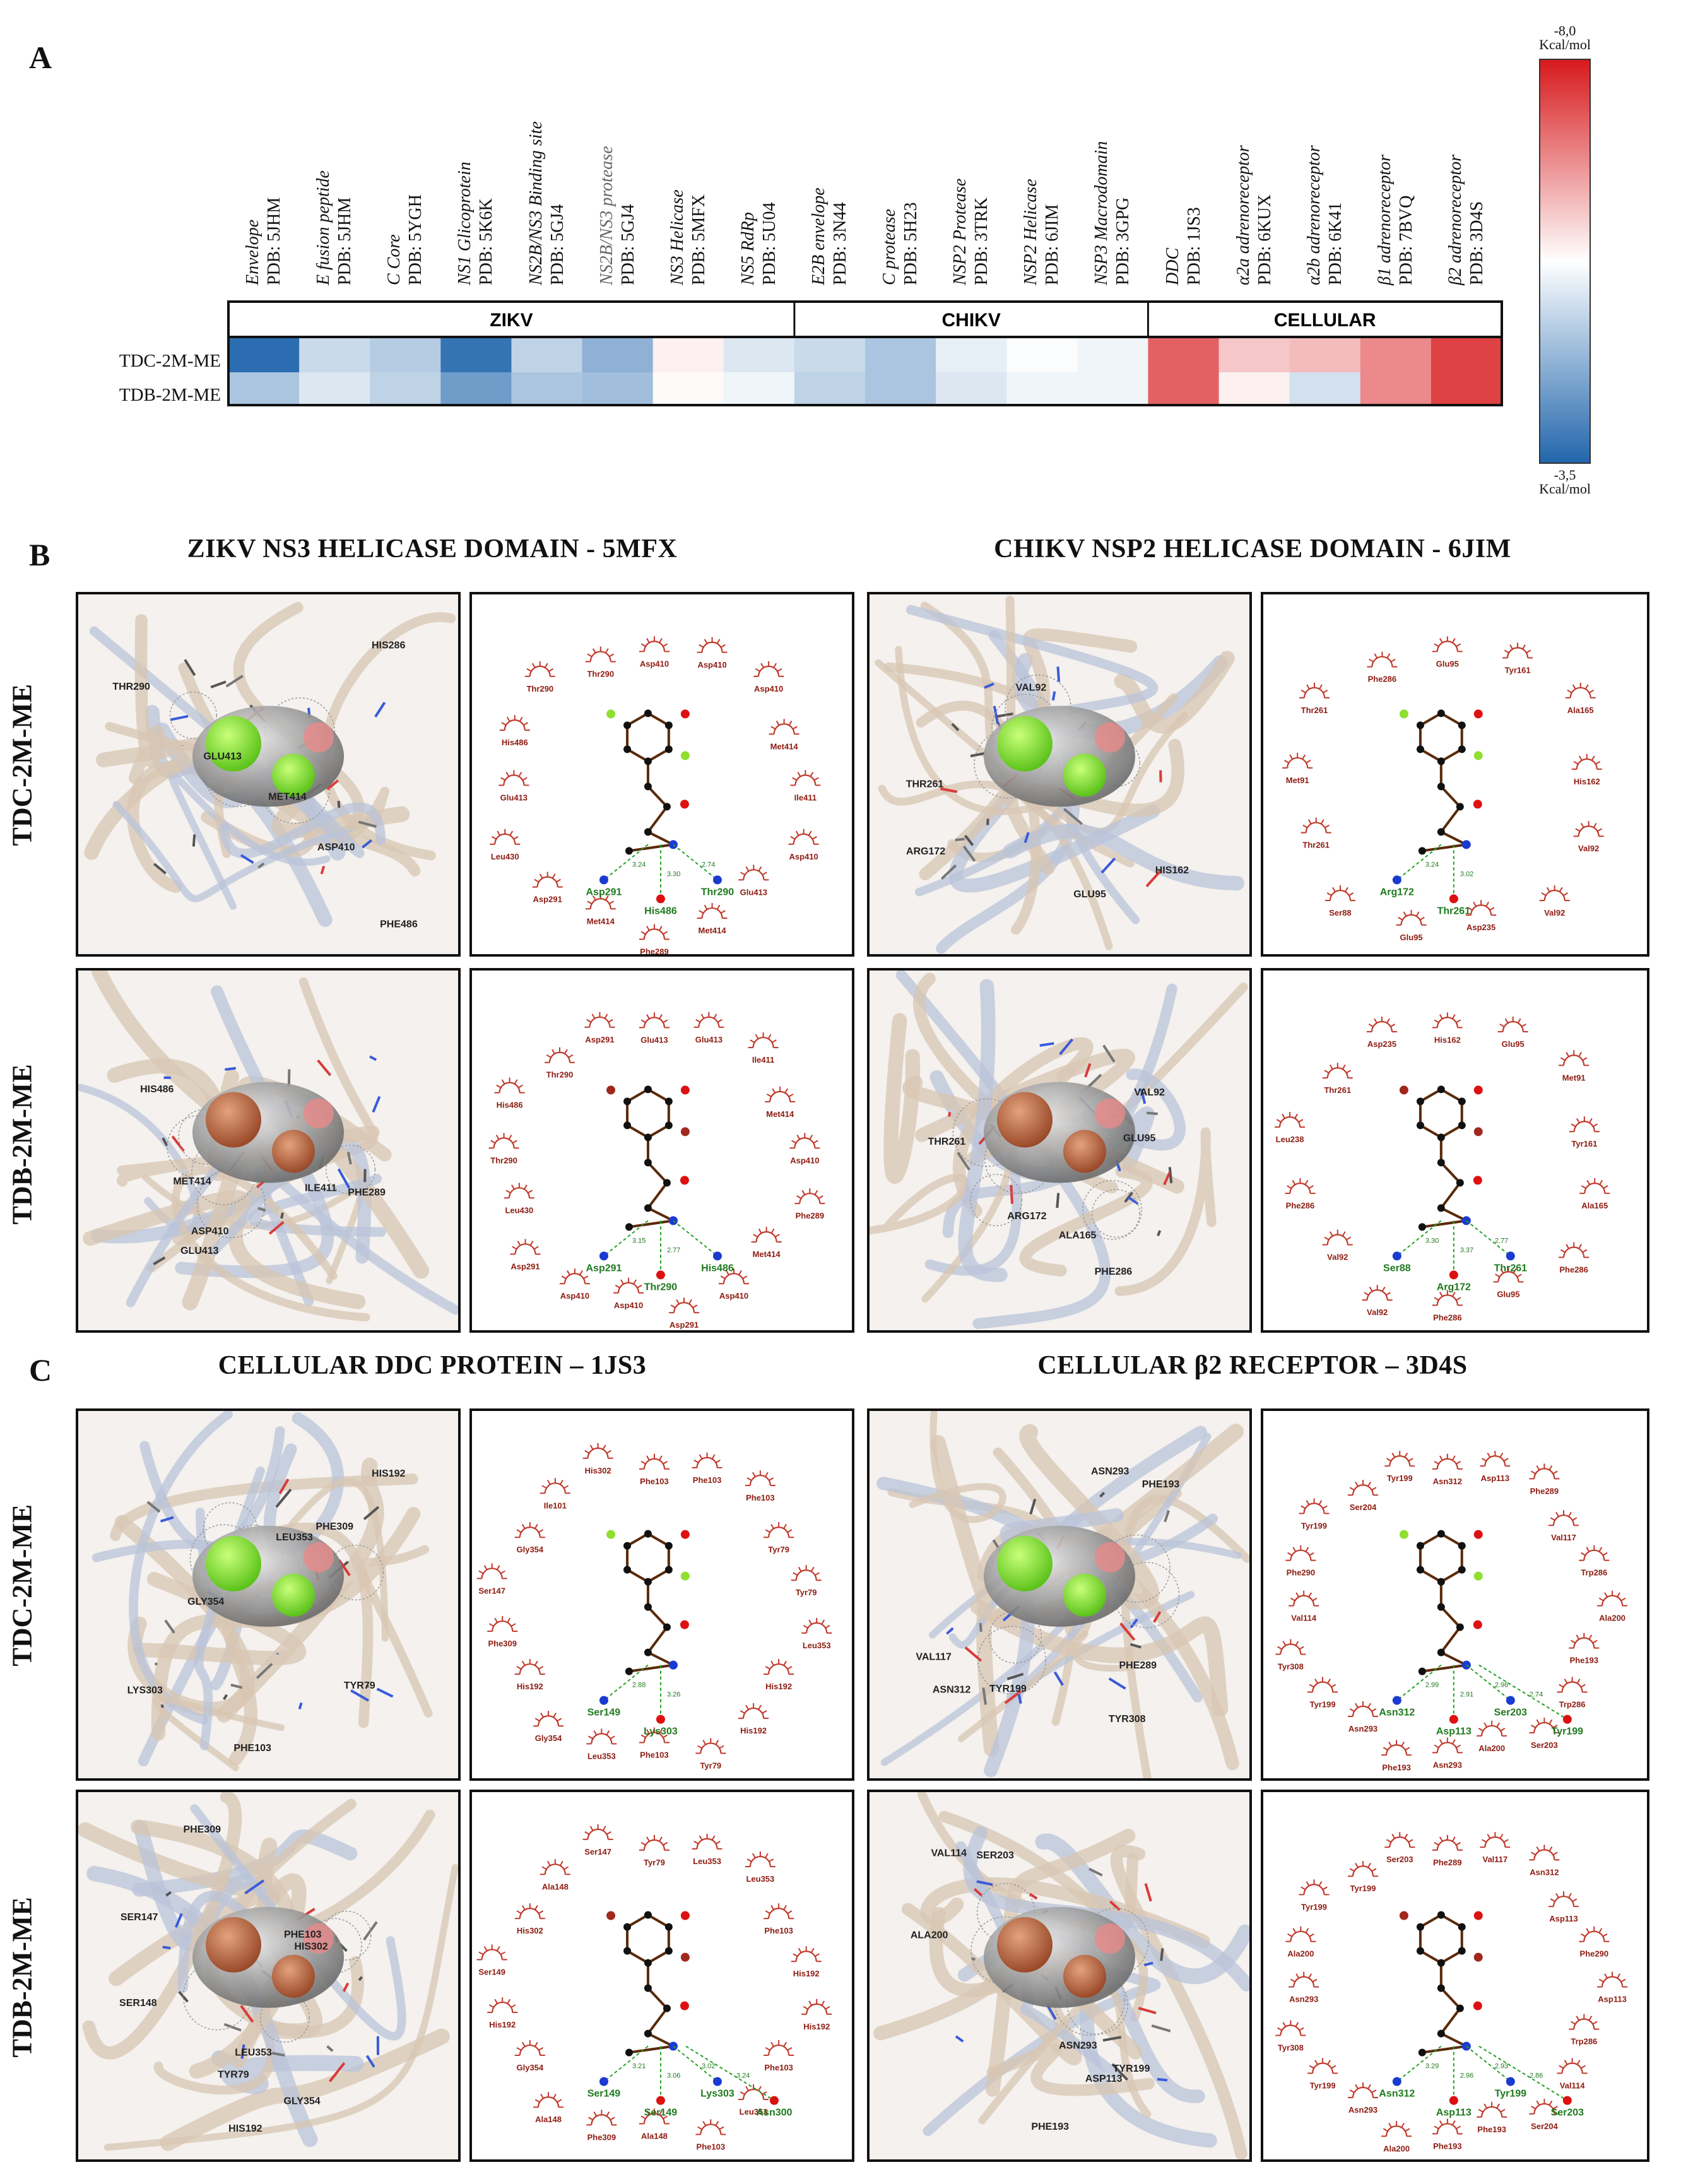  What do you see at coordinates (673, 1695) in the screenshot?
I see `hbond-distance: 3.26` at bounding box center [673, 1695].